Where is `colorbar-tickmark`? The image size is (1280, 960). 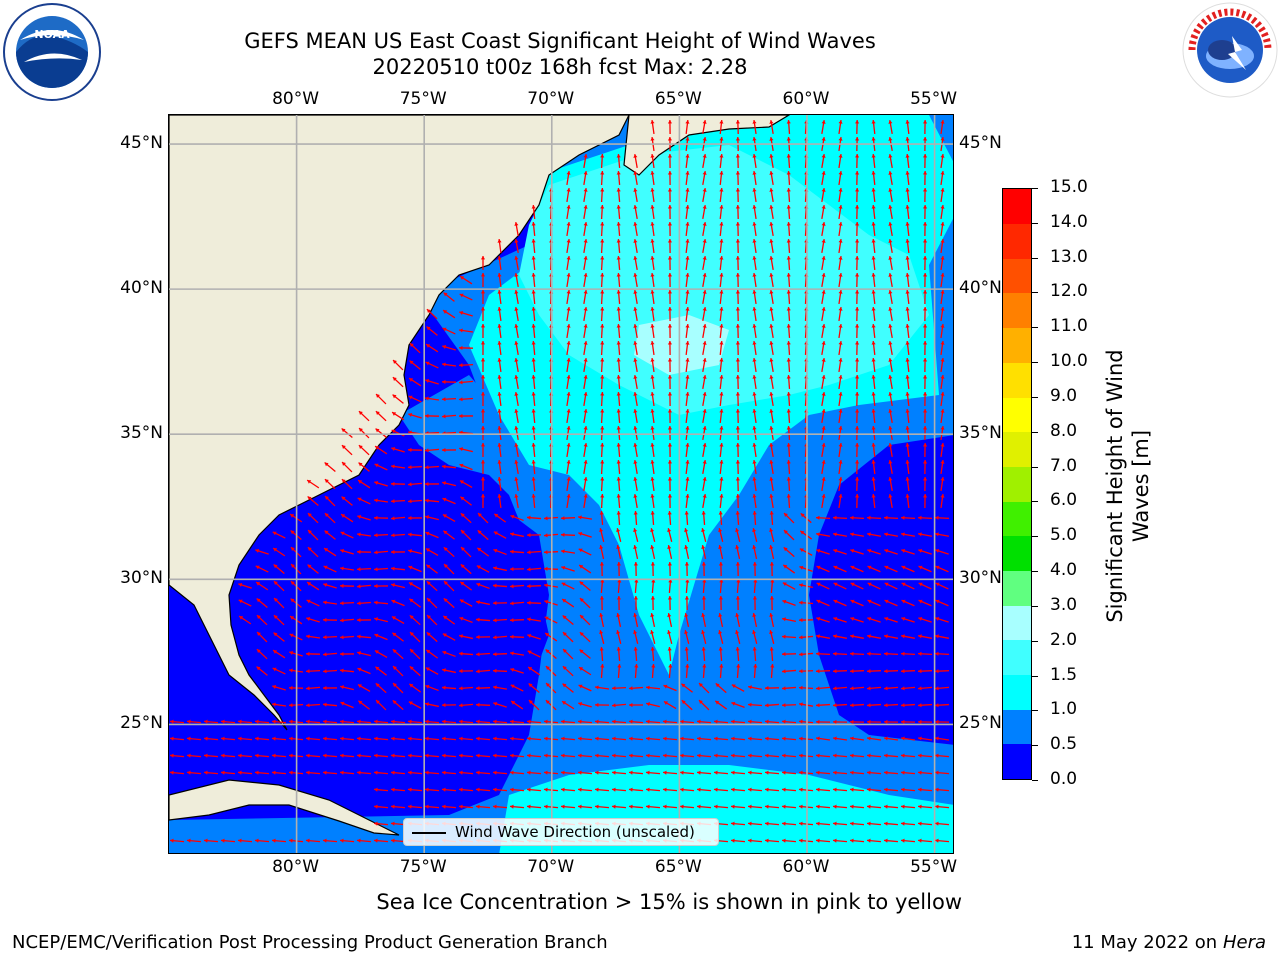
colorbar-tickmark is located at coordinates (1035, 502).